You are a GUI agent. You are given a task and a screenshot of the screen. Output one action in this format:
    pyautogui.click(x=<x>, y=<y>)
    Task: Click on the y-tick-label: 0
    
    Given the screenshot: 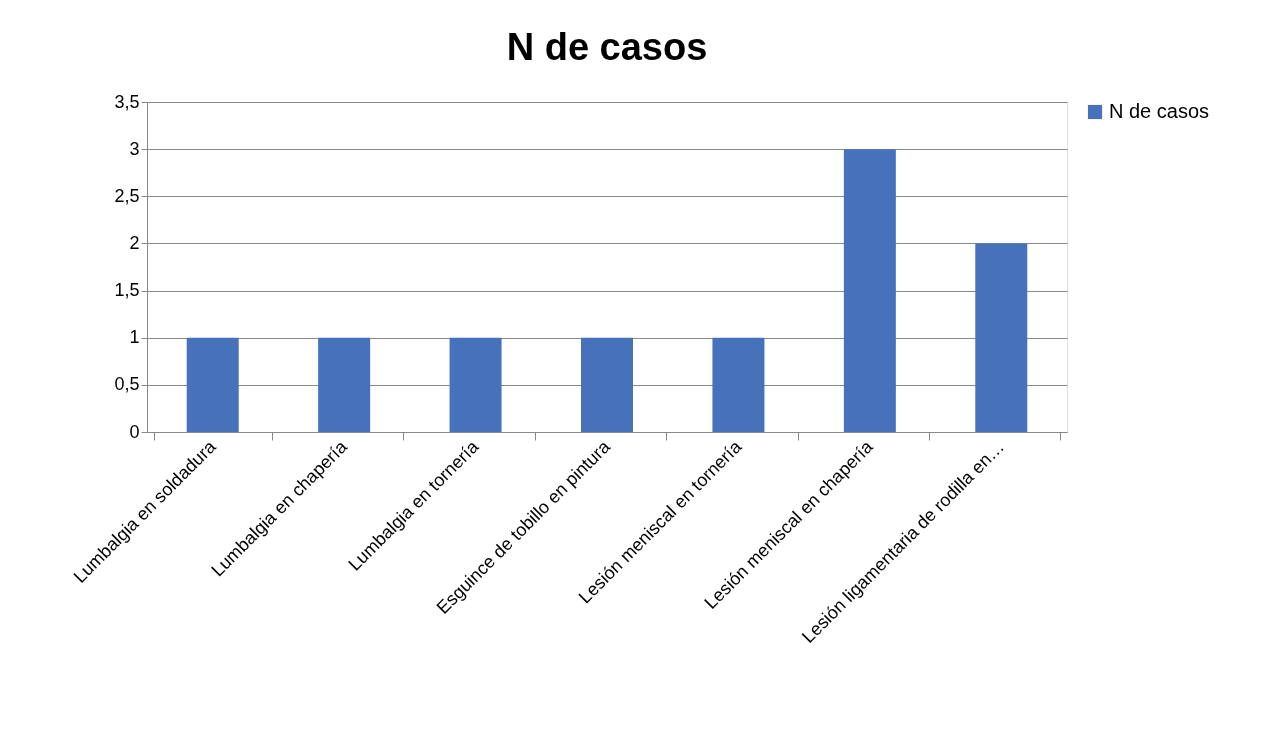 What is the action you would take?
    pyautogui.click(x=134, y=431)
    